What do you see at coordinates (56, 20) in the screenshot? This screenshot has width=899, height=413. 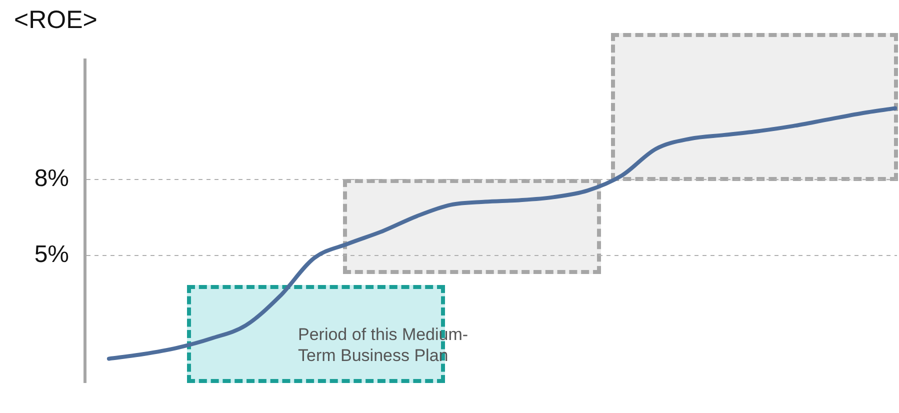 I see `chart-title: <ROE>` at bounding box center [56, 20].